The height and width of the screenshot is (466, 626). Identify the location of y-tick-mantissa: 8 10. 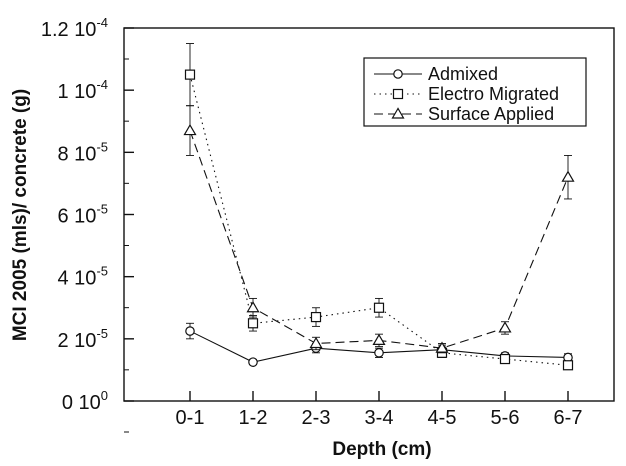
(77, 154).